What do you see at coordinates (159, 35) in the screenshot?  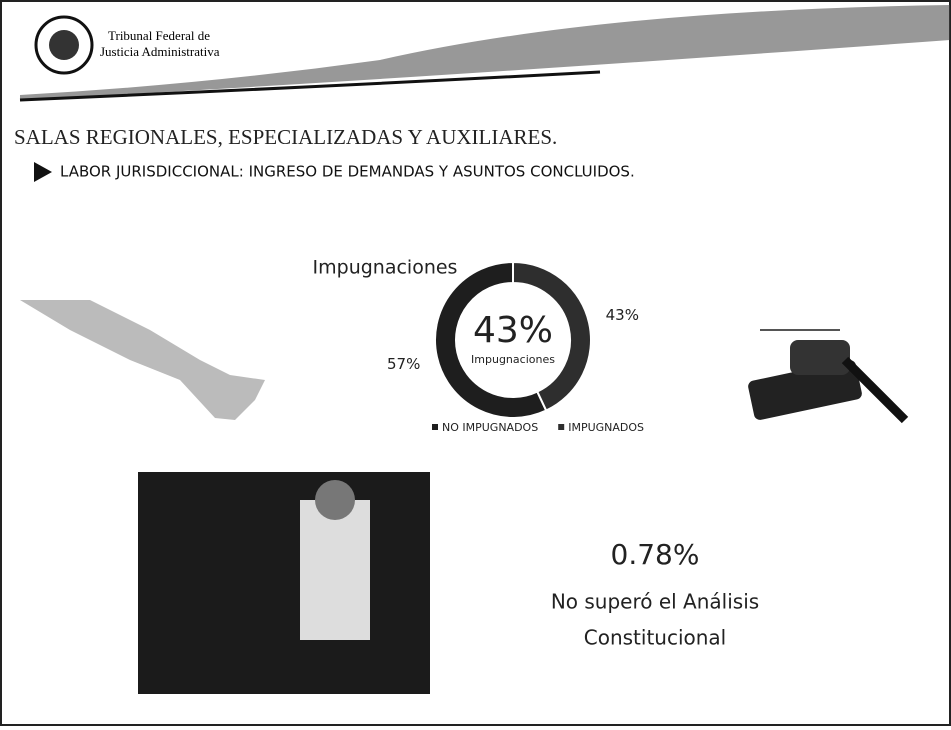 I see `header-line: Tribunal Federal de` at bounding box center [159, 35].